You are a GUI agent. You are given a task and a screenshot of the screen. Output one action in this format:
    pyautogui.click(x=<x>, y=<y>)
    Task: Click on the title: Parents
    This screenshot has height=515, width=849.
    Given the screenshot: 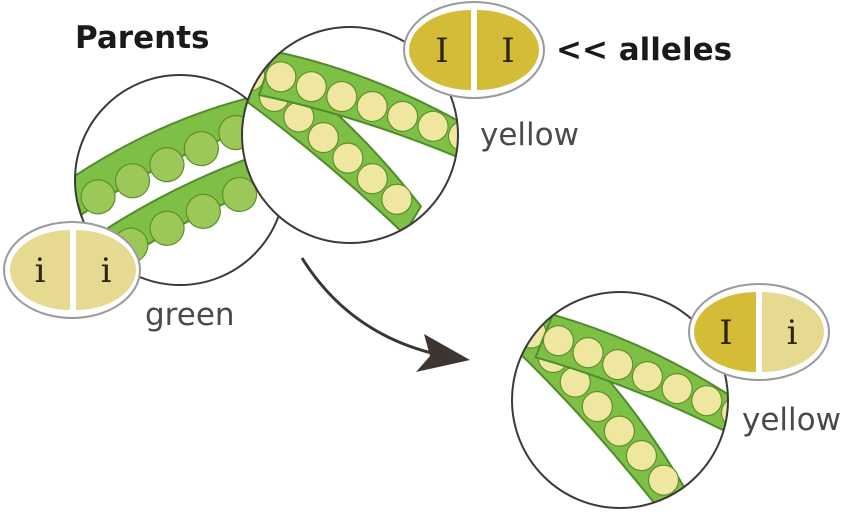 What is the action you would take?
    pyautogui.click(x=142, y=38)
    